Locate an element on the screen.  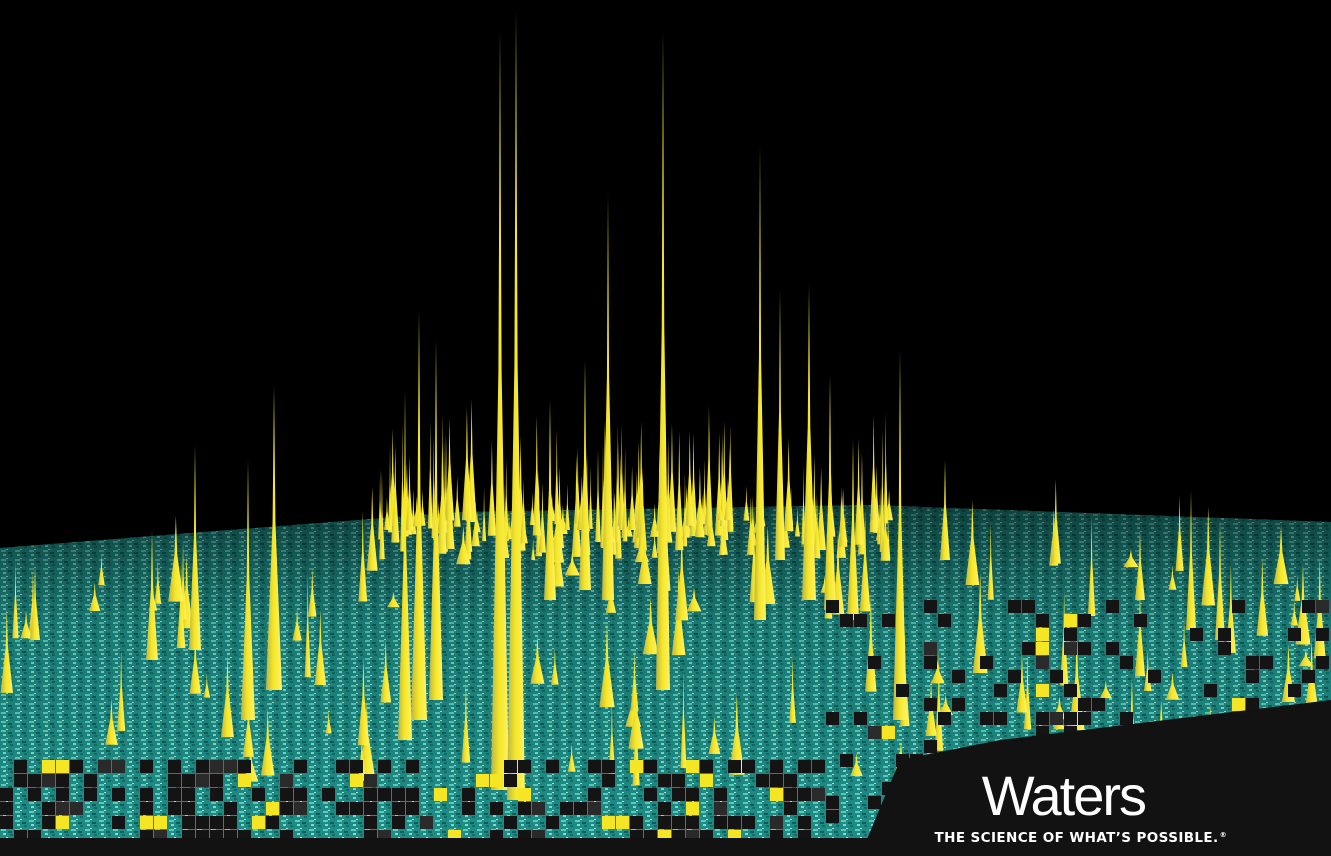
brand-tagline: THE SCIENCE OF WHAT’S POSSIBLE.® is located at coordinates (1081, 838).